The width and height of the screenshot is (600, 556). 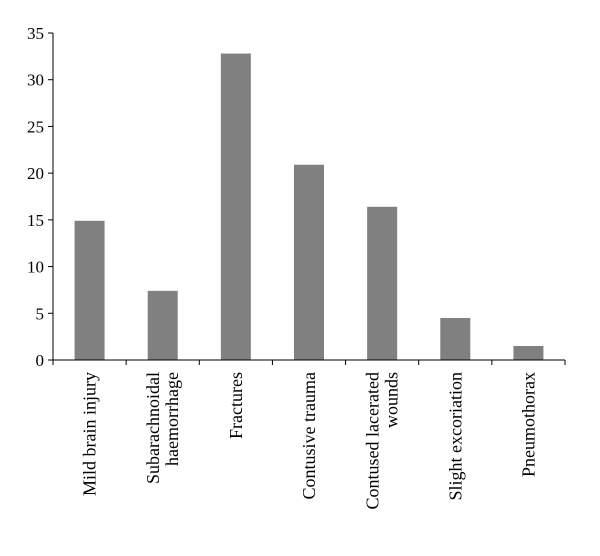 I want to click on y-tick-label: 10, so click(x=35, y=267).